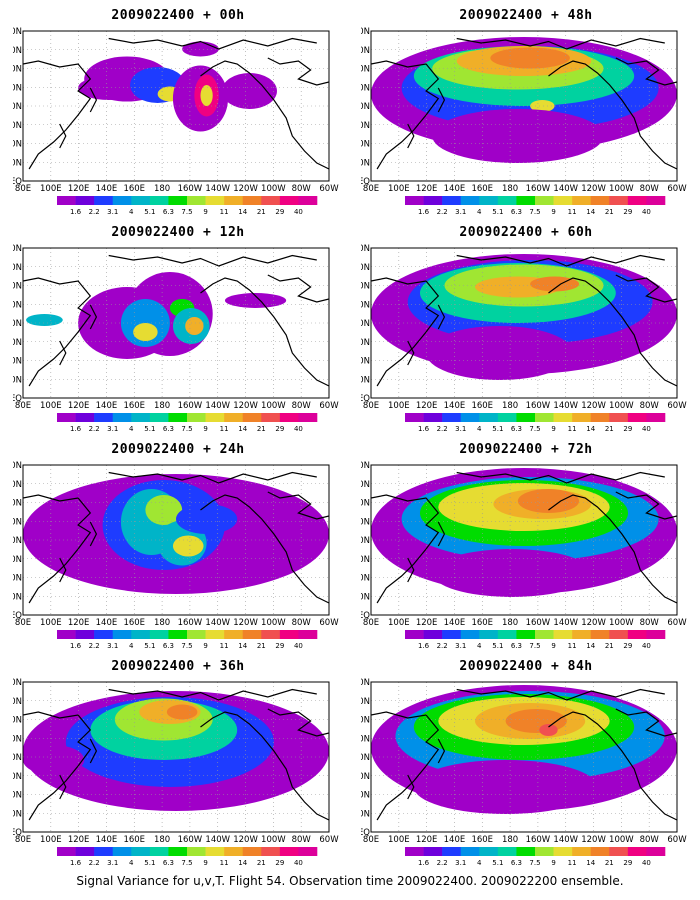  What do you see at coordinates (621, 189) in the screenshot?
I see `x-tick-label: 100W` at bounding box center [621, 189].